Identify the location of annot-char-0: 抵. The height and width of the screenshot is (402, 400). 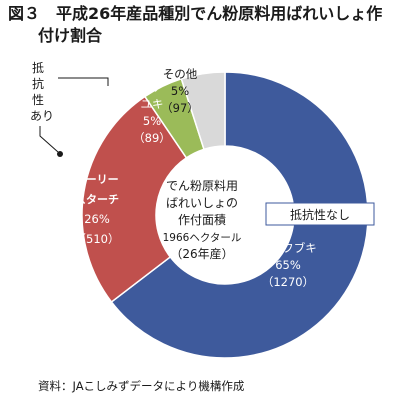
(38, 68).